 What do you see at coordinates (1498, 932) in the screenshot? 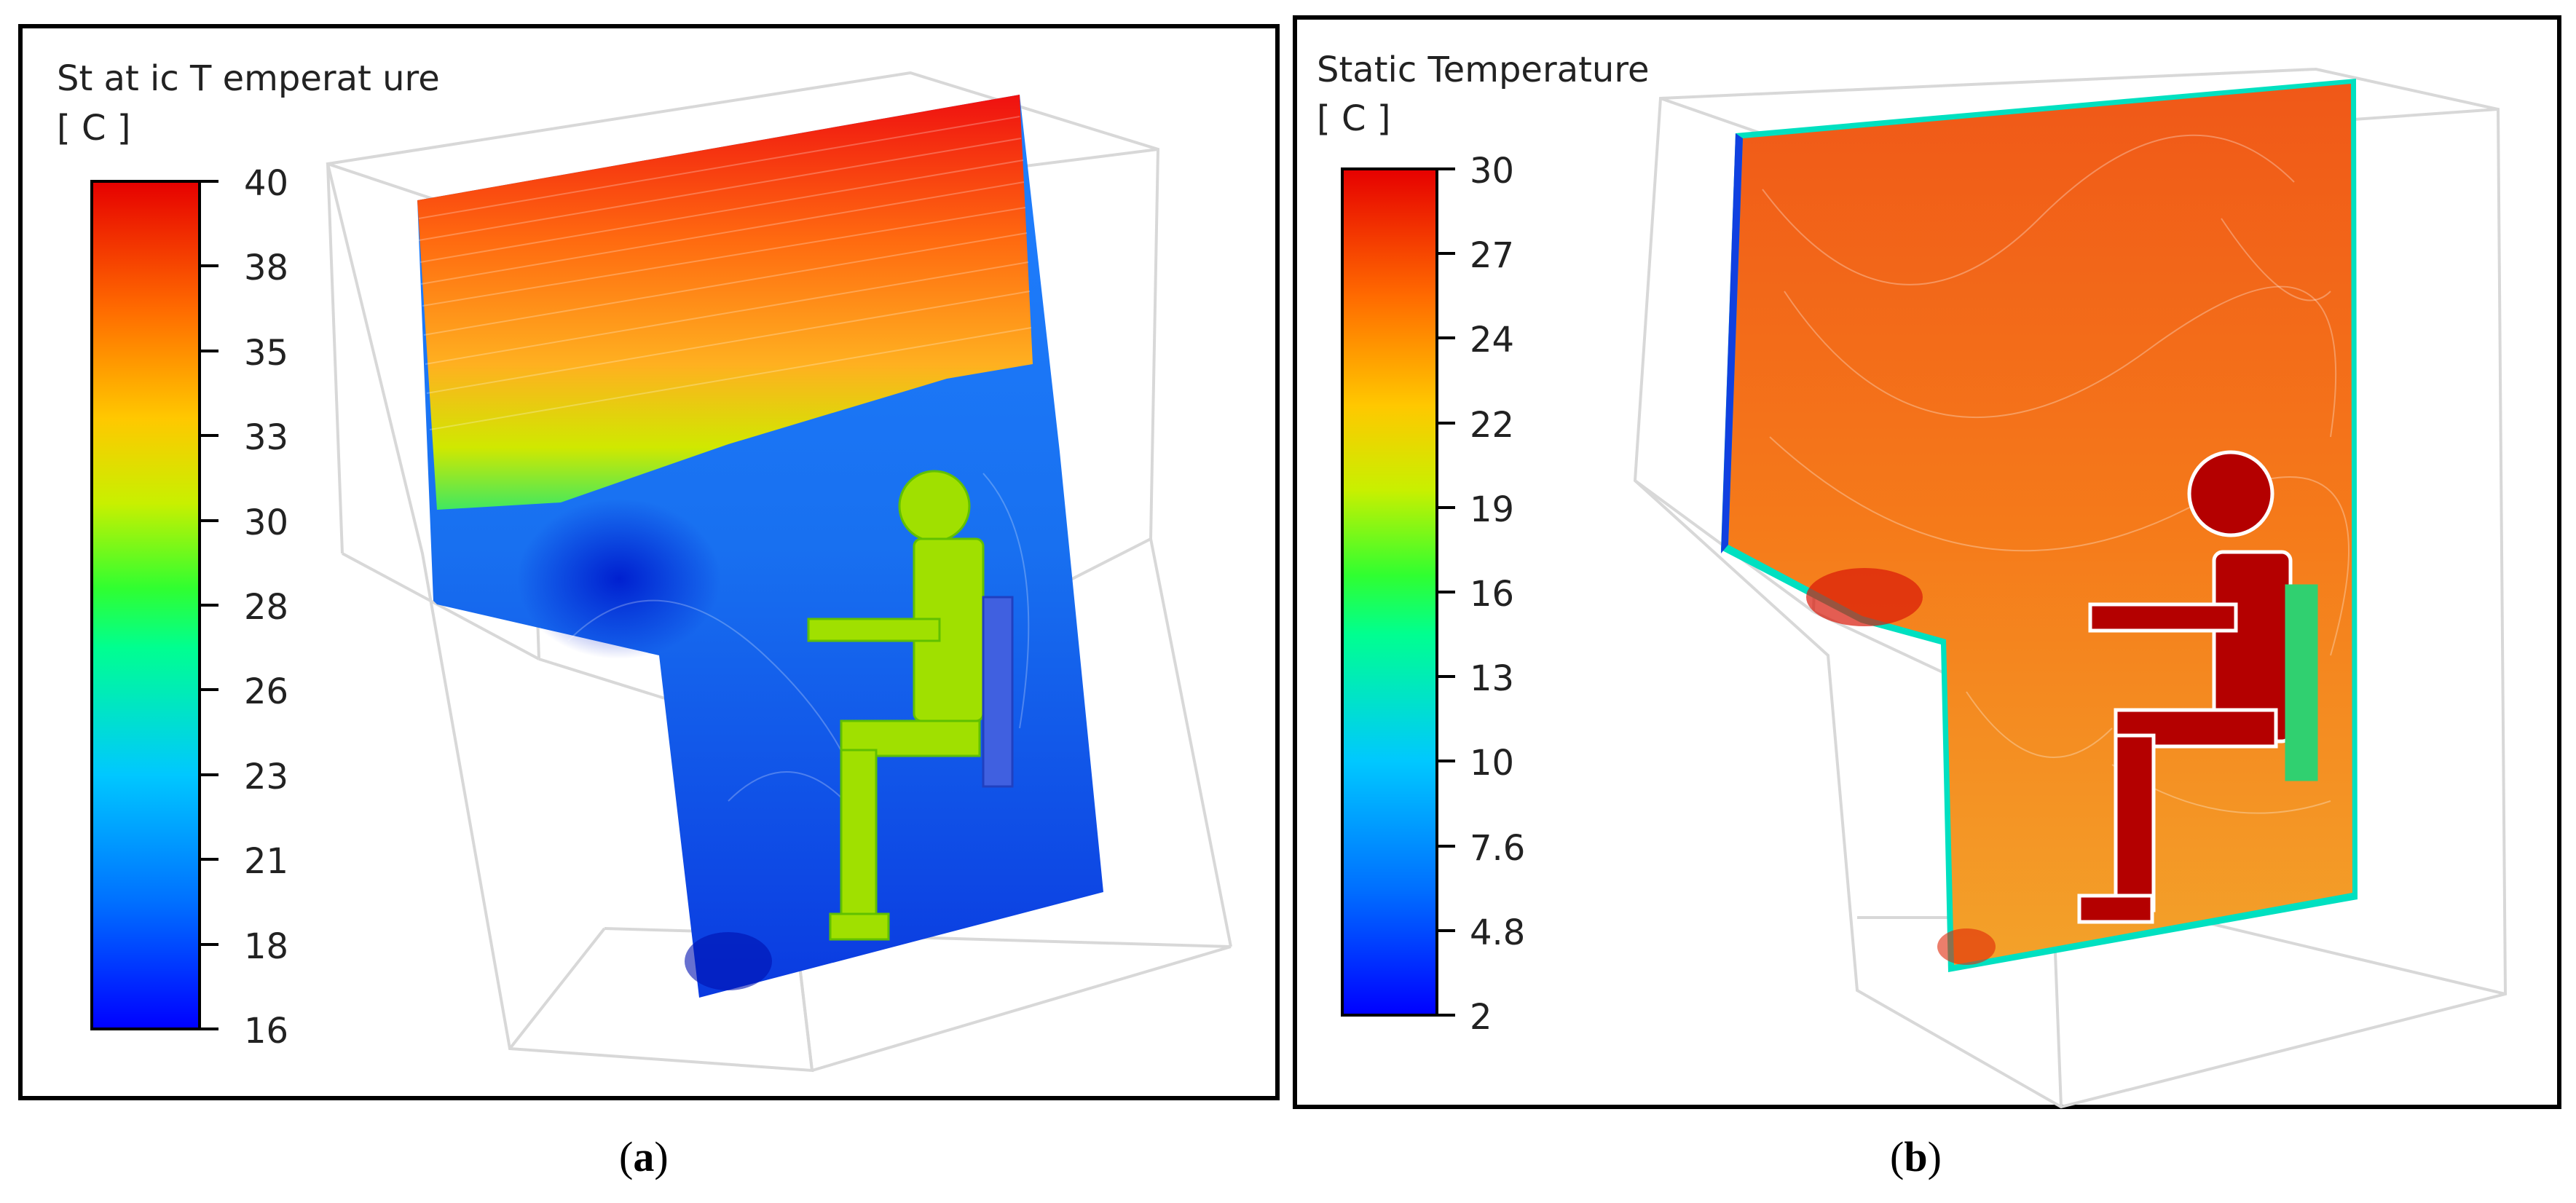
I see `panel-b-tick-label: 4.8` at bounding box center [1498, 932].